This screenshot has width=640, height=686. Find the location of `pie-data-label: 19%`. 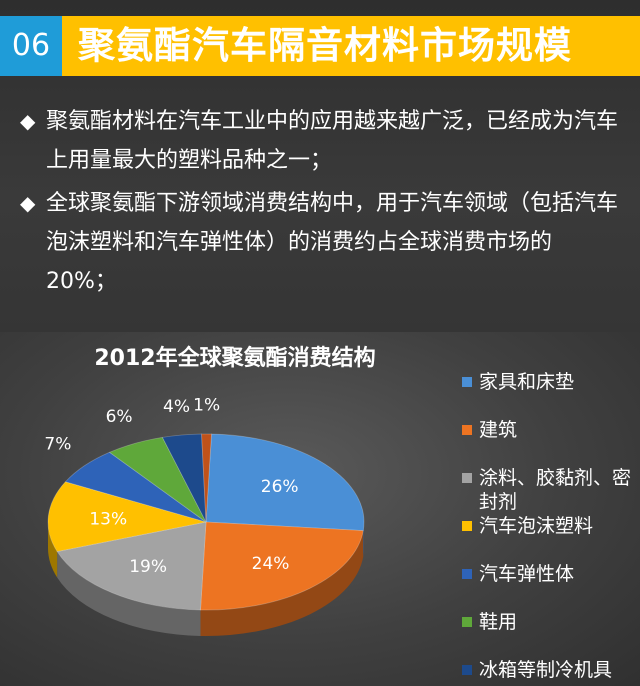

pie-data-label: 19% is located at coordinates (148, 567).